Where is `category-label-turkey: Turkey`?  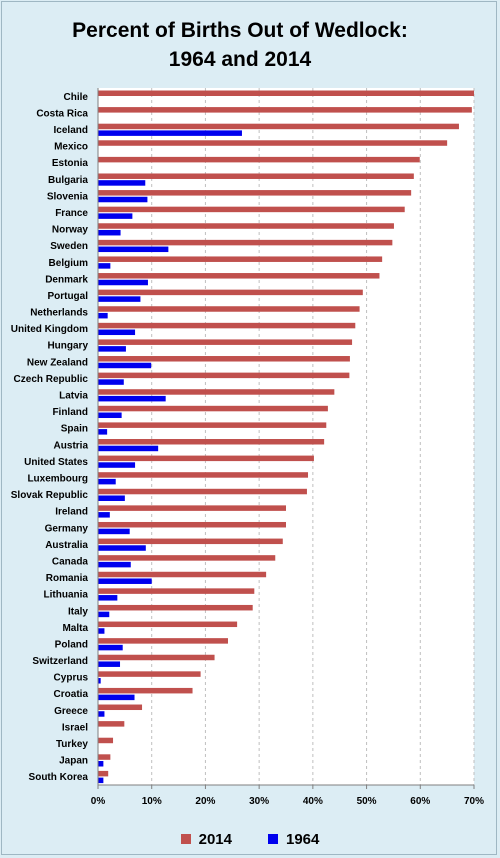
category-label-turkey: Turkey is located at coordinates (72, 744).